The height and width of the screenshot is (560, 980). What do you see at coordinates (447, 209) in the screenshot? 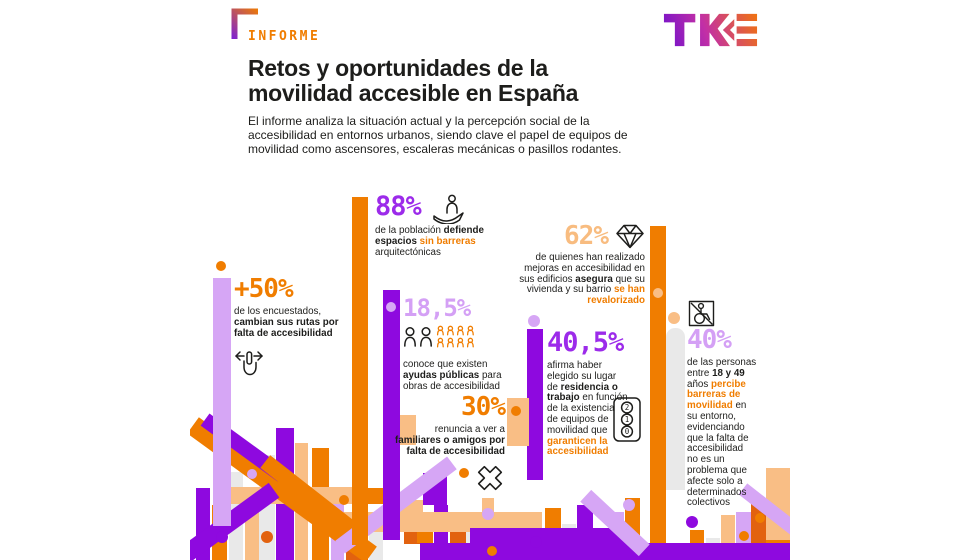
I see `person-on-hand-icon` at bounding box center [447, 209].